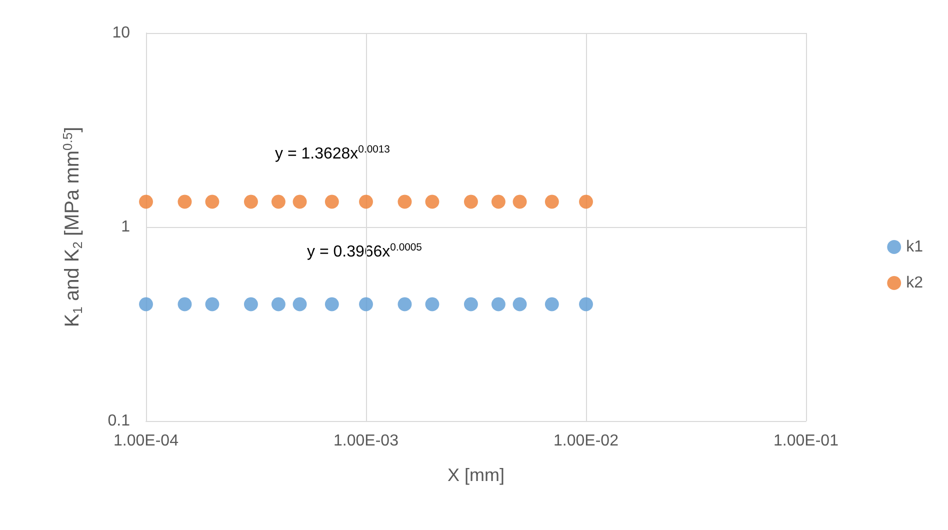 Image resolution: width=948 pixels, height=530 pixels. What do you see at coordinates (476, 475) in the screenshot?
I see `x-axis-title: X [mm]` at bounding box center [476, 475].